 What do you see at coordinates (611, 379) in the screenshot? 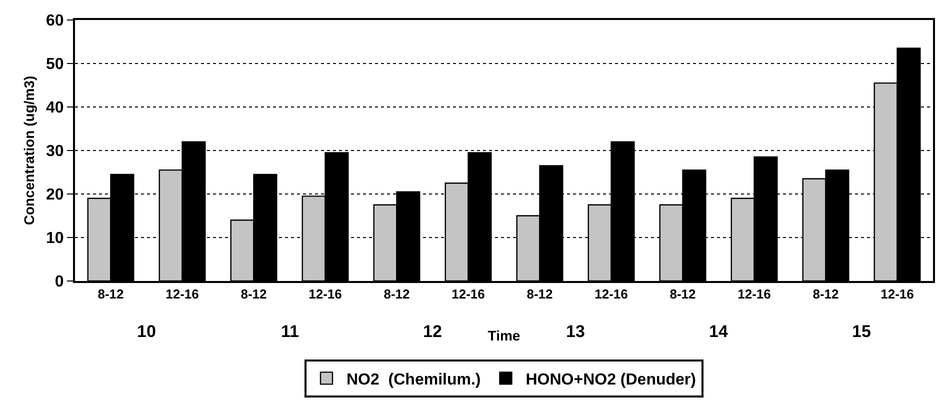
I see `legend-label: HONO+NO2 (Denuder)` at bounding box center [611, 379].